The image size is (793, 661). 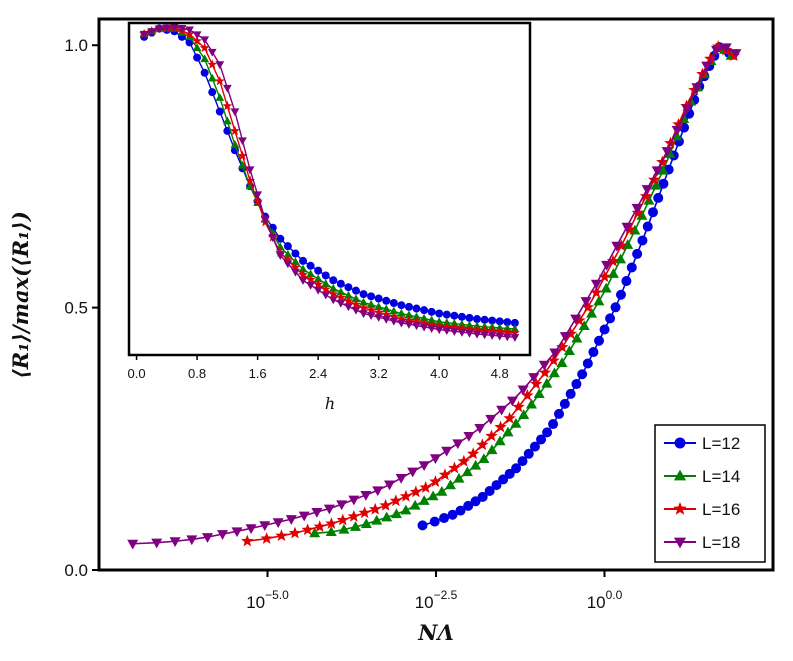 I want to click on inset-x-tick-label: 1.6, so click(x=258, y=373).